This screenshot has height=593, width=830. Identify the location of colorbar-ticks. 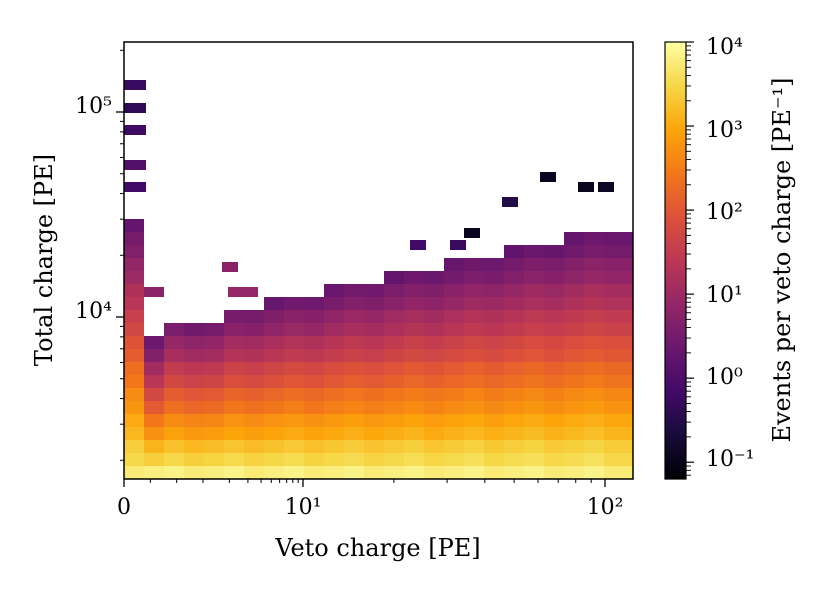
(690, 258).